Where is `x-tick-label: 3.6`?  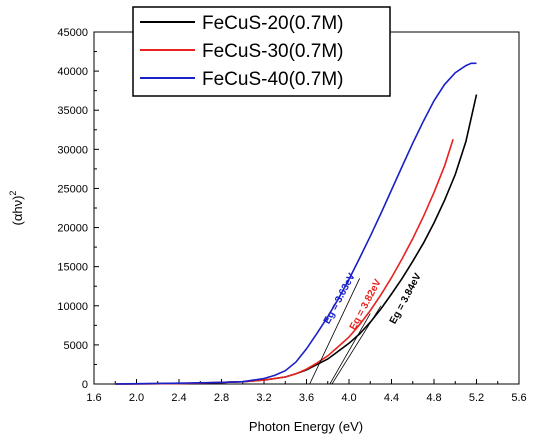 x-tick-label: 3.6 is located at coordinates (306, 398).